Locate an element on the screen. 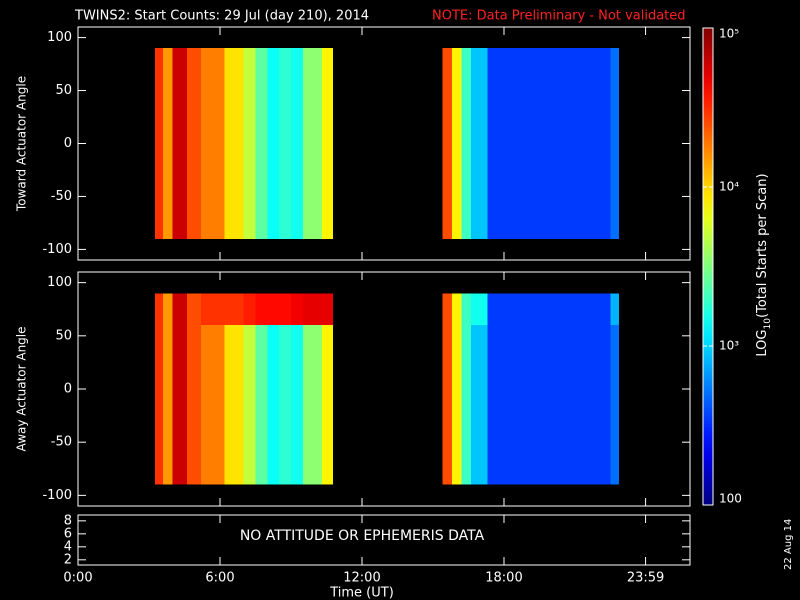  y-tick-label: 6 is located at coordinates (68, 533).